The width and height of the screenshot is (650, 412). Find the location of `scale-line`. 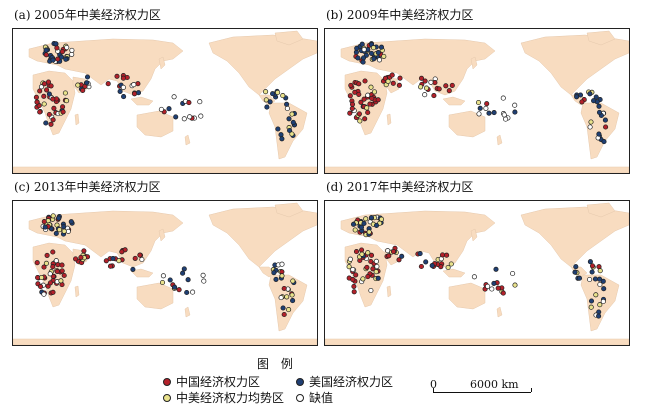

scale-line is located at coordinates (482, 392).